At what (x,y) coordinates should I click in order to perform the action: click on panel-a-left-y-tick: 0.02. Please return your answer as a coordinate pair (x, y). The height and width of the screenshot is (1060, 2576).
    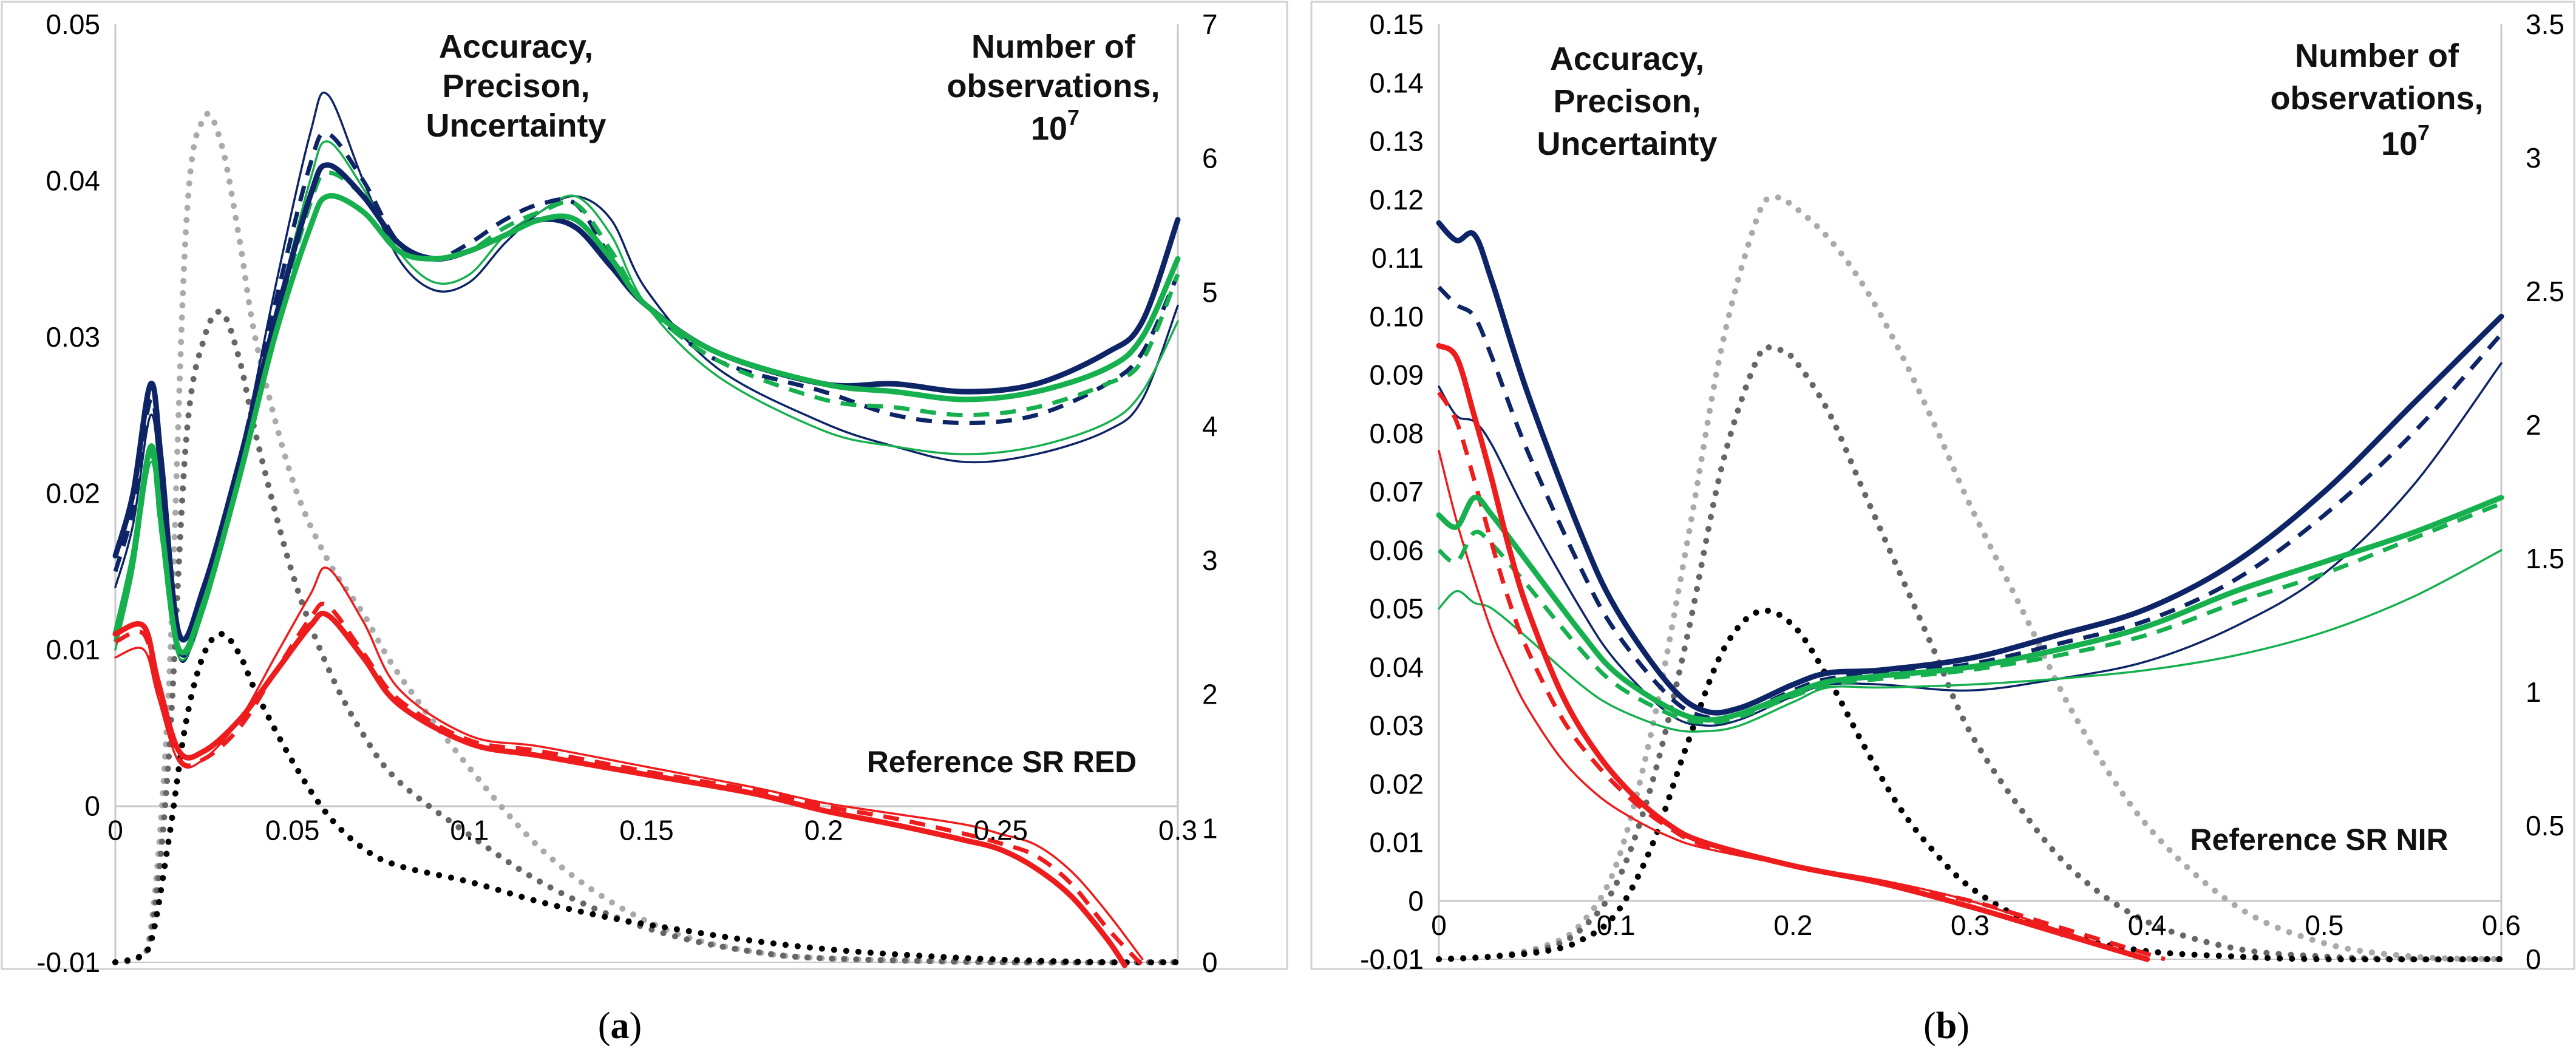
    Looking at the image, I should click on (73, 493).